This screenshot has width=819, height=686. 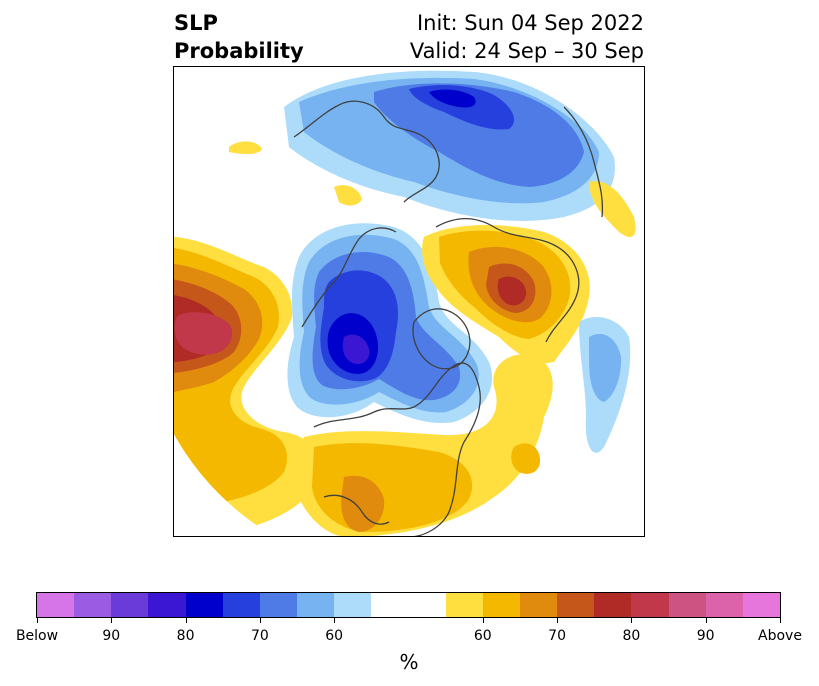 What do you see at coordinates (366, 151) in the screenshot?
I see `coastline-europe` at bounding box center [366, 151].